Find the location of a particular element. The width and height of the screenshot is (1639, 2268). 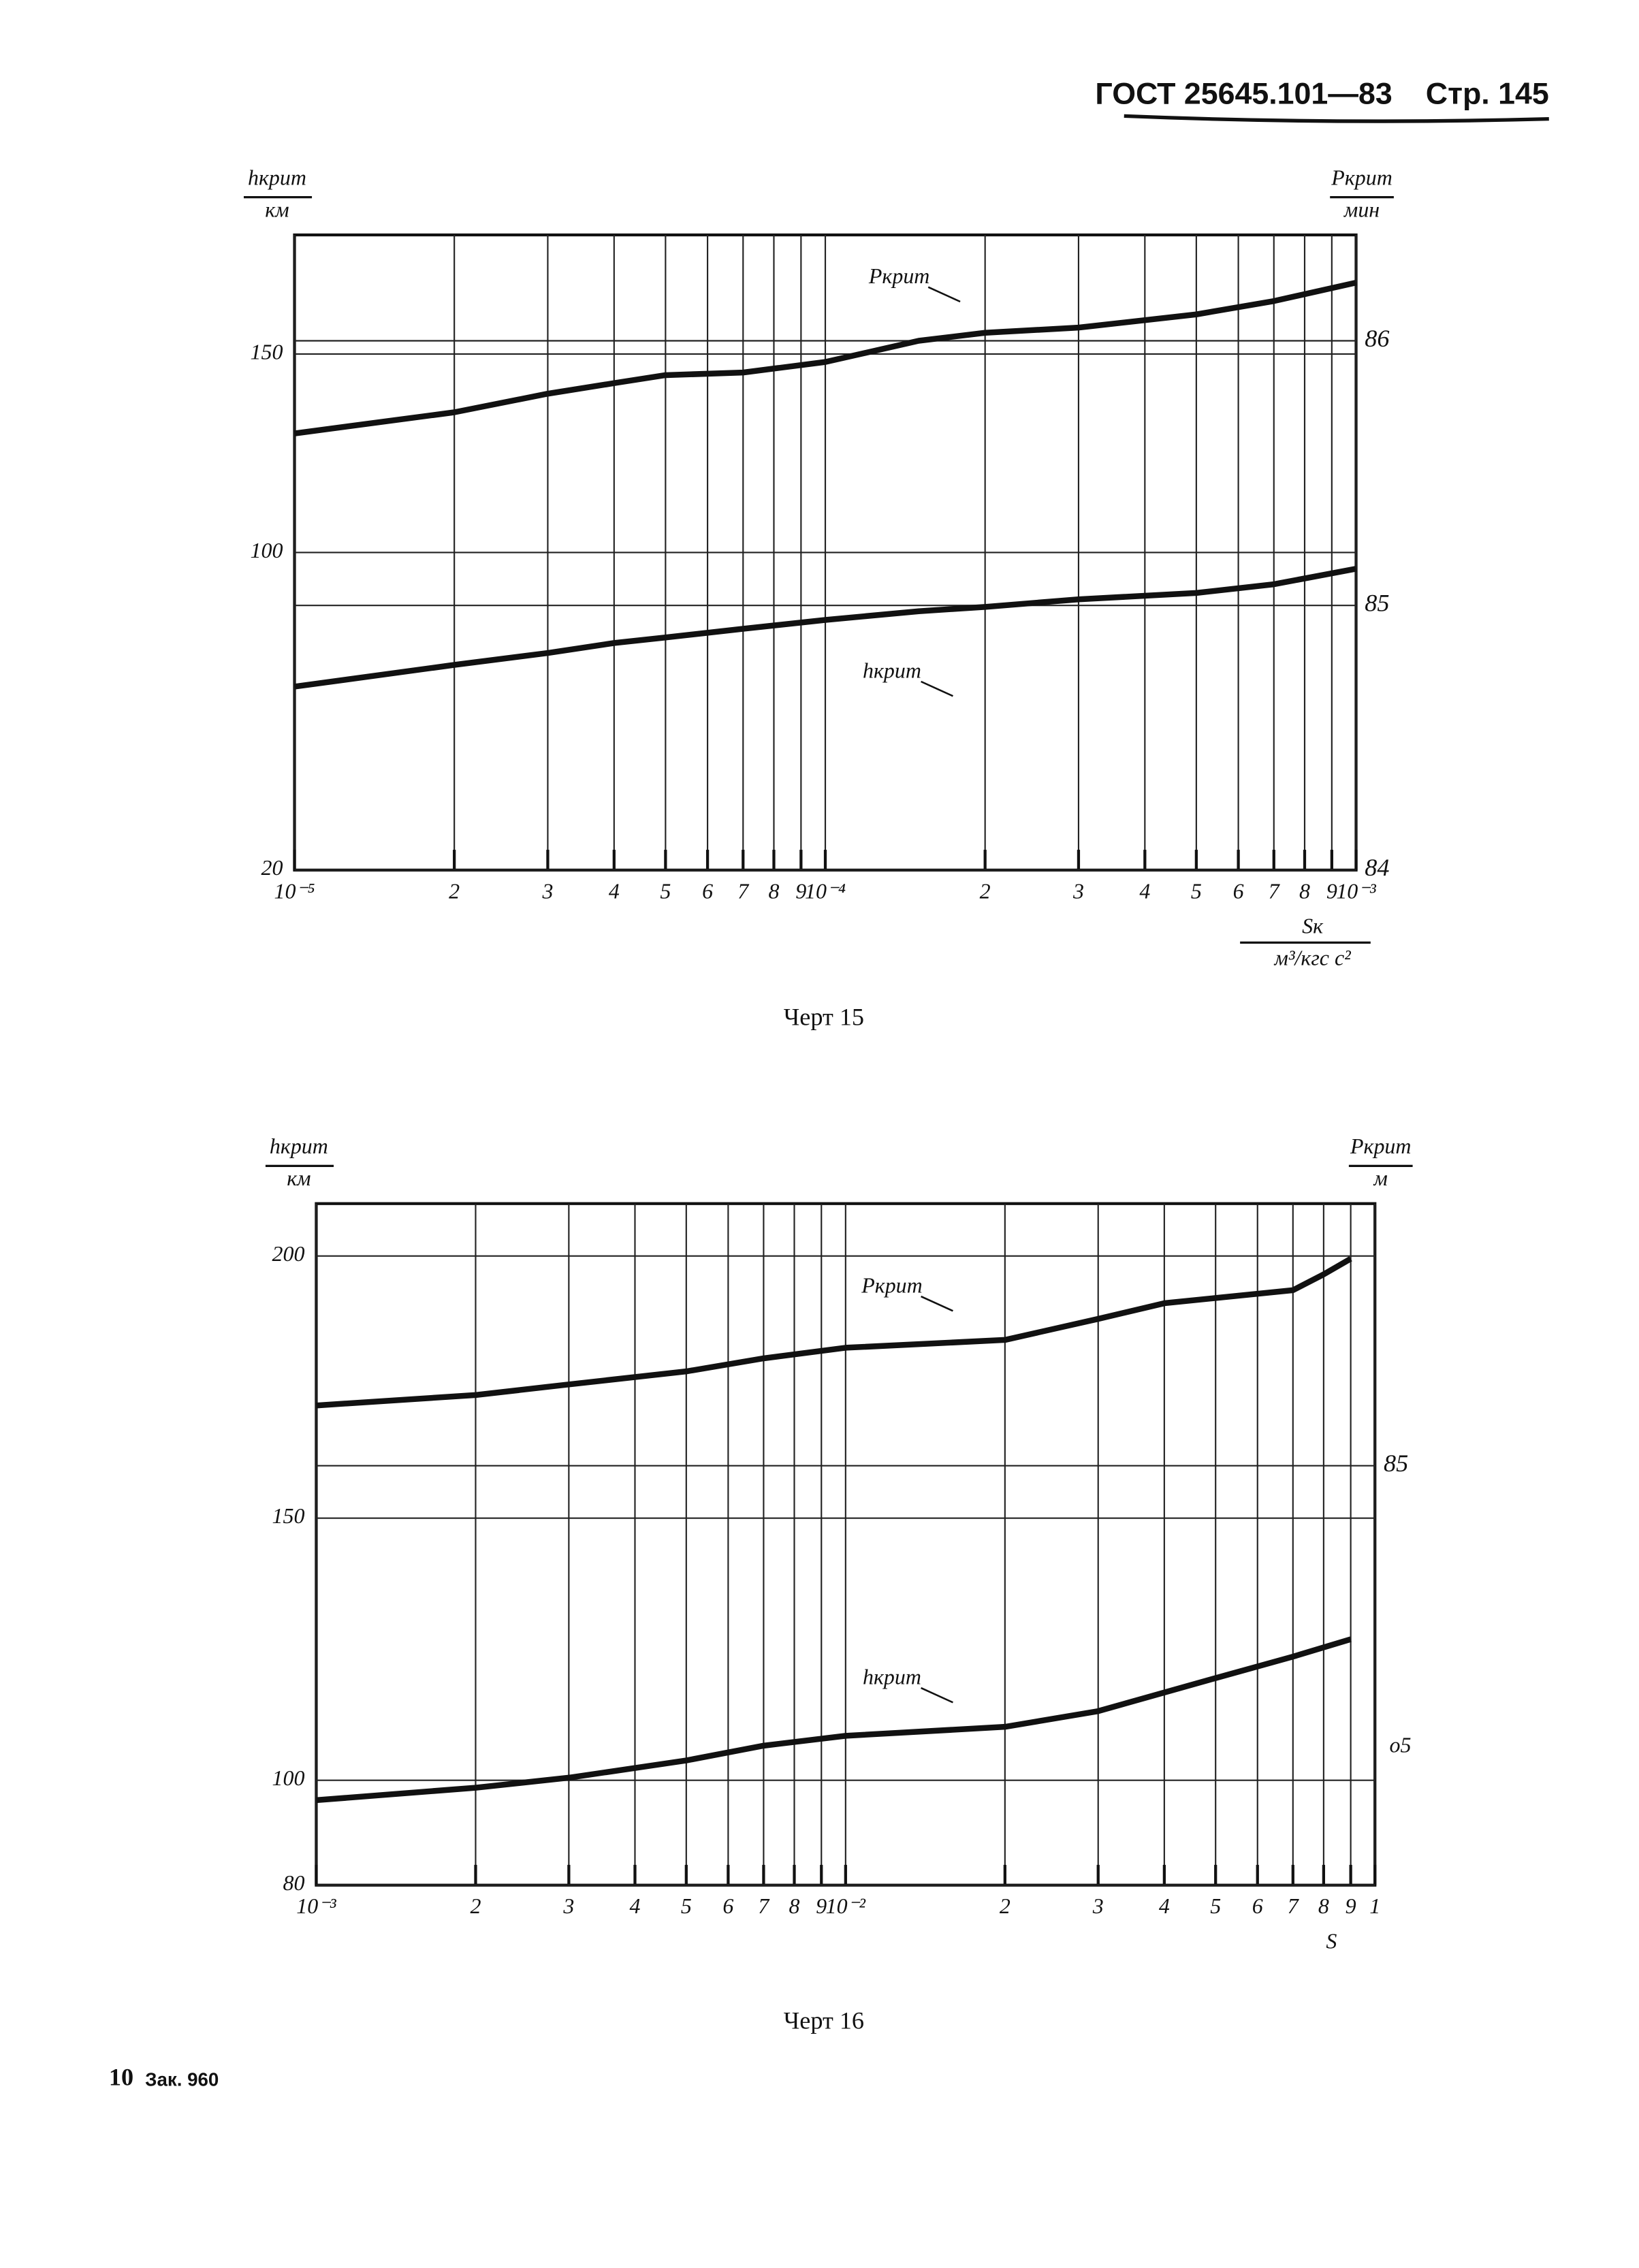

y-tick-label: 80 is located at coordinates (293, 1883).